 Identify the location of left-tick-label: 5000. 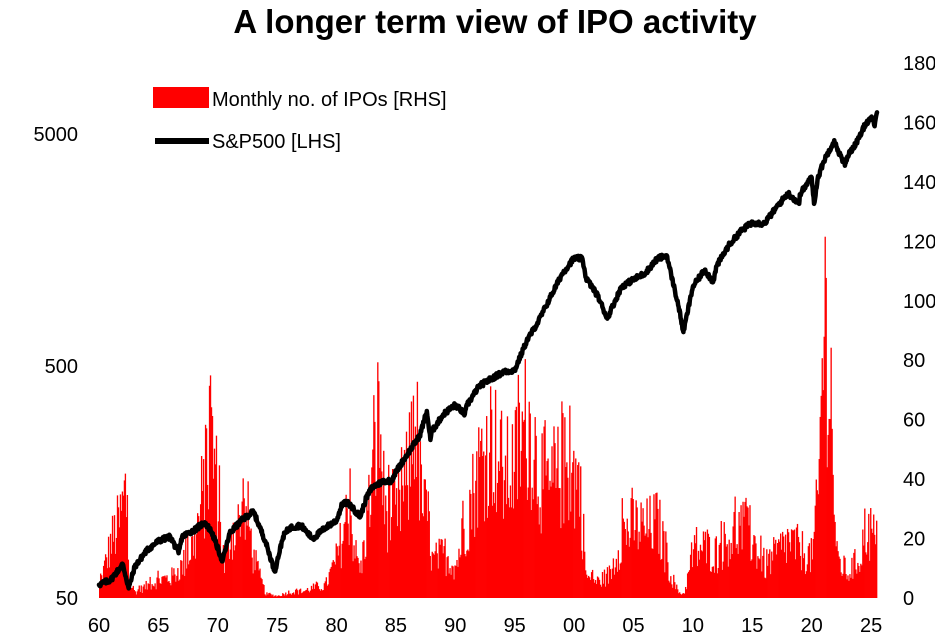
(56, 135).